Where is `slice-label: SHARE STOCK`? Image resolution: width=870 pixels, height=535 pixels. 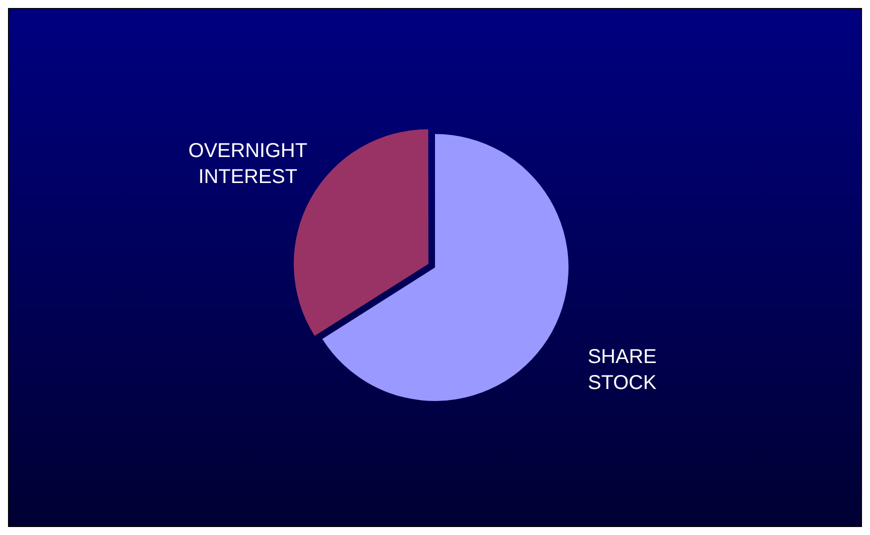
slice-label: SHARE STOCK is located at coordinates (623, 370).